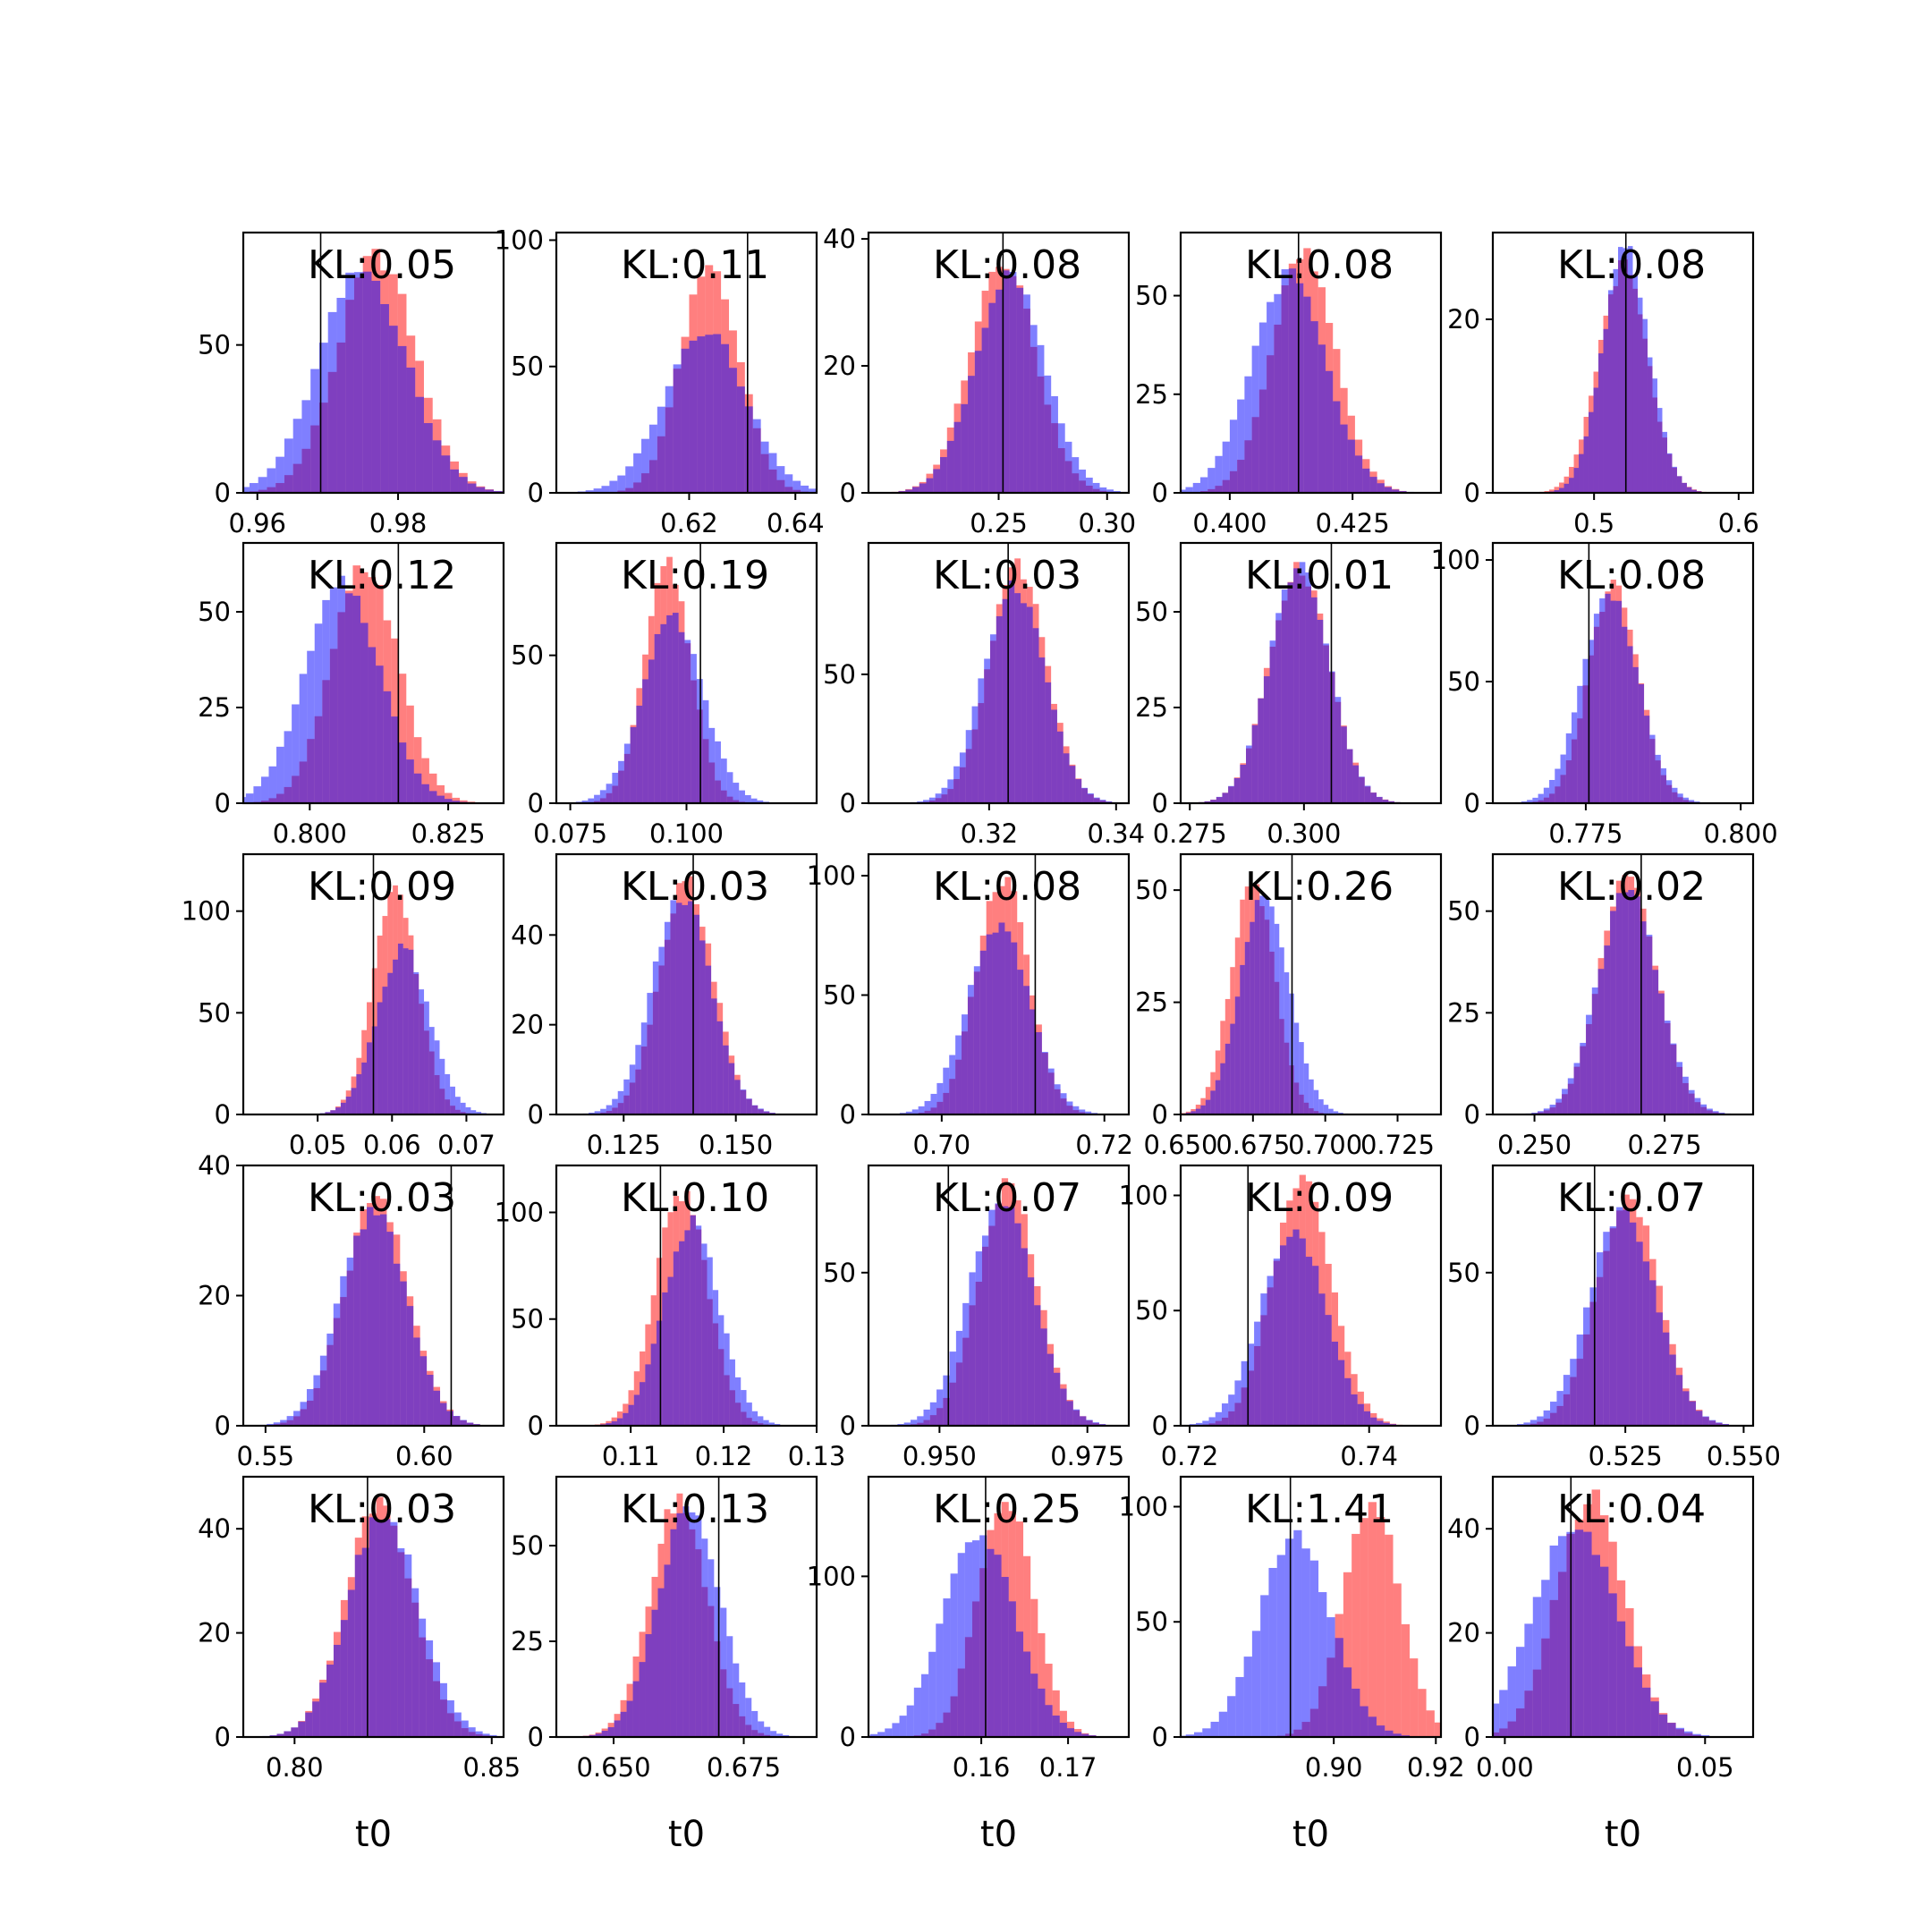 This screenshot has height=1932, width=1932. I want to click on kl-annotation: KL:0.05, so click(382, 265).